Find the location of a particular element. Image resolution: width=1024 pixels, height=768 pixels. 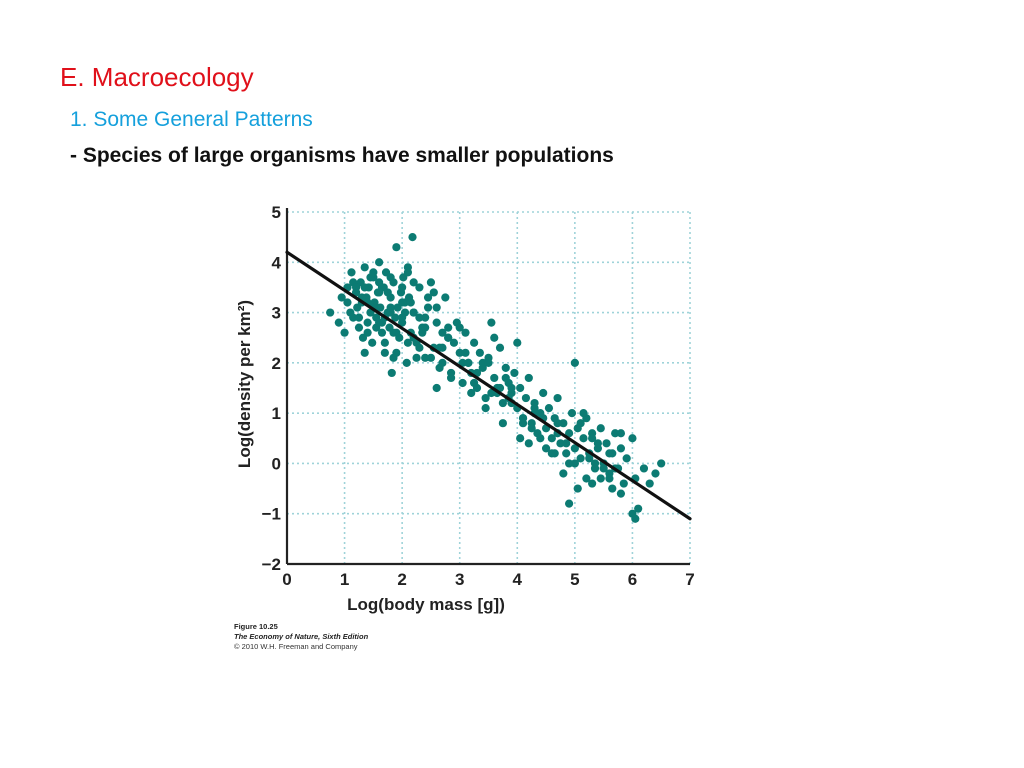

x-tick-label: 3 is located at coordinates (459, 579).